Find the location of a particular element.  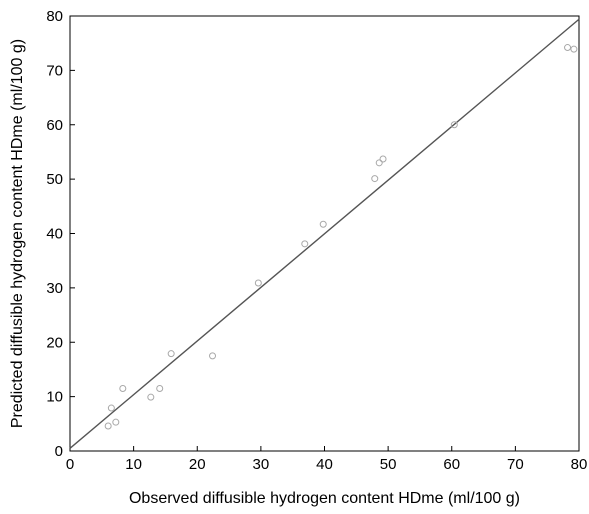

x-tick-label: 20 is located at coordinates (197, 464).